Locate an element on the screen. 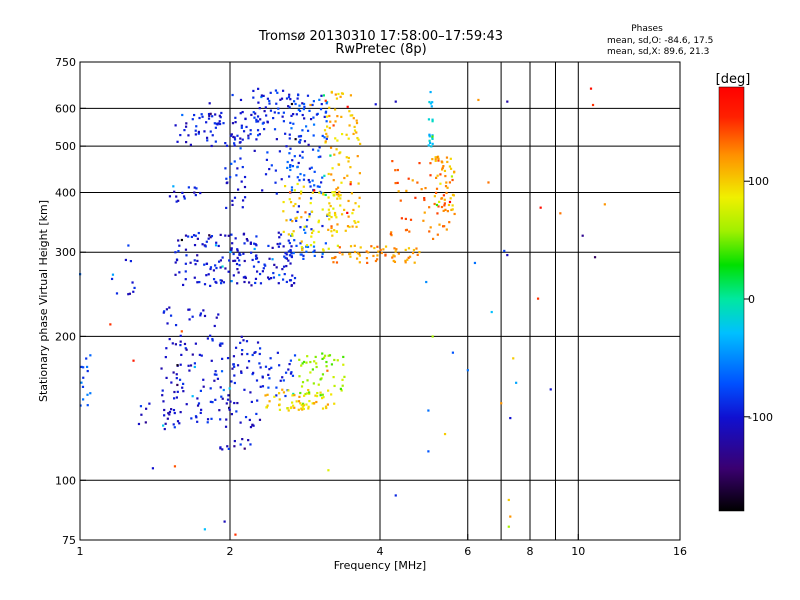 The image size is (800, 600). phase-stats-heading: Phases is located at coordinates (647, 29).